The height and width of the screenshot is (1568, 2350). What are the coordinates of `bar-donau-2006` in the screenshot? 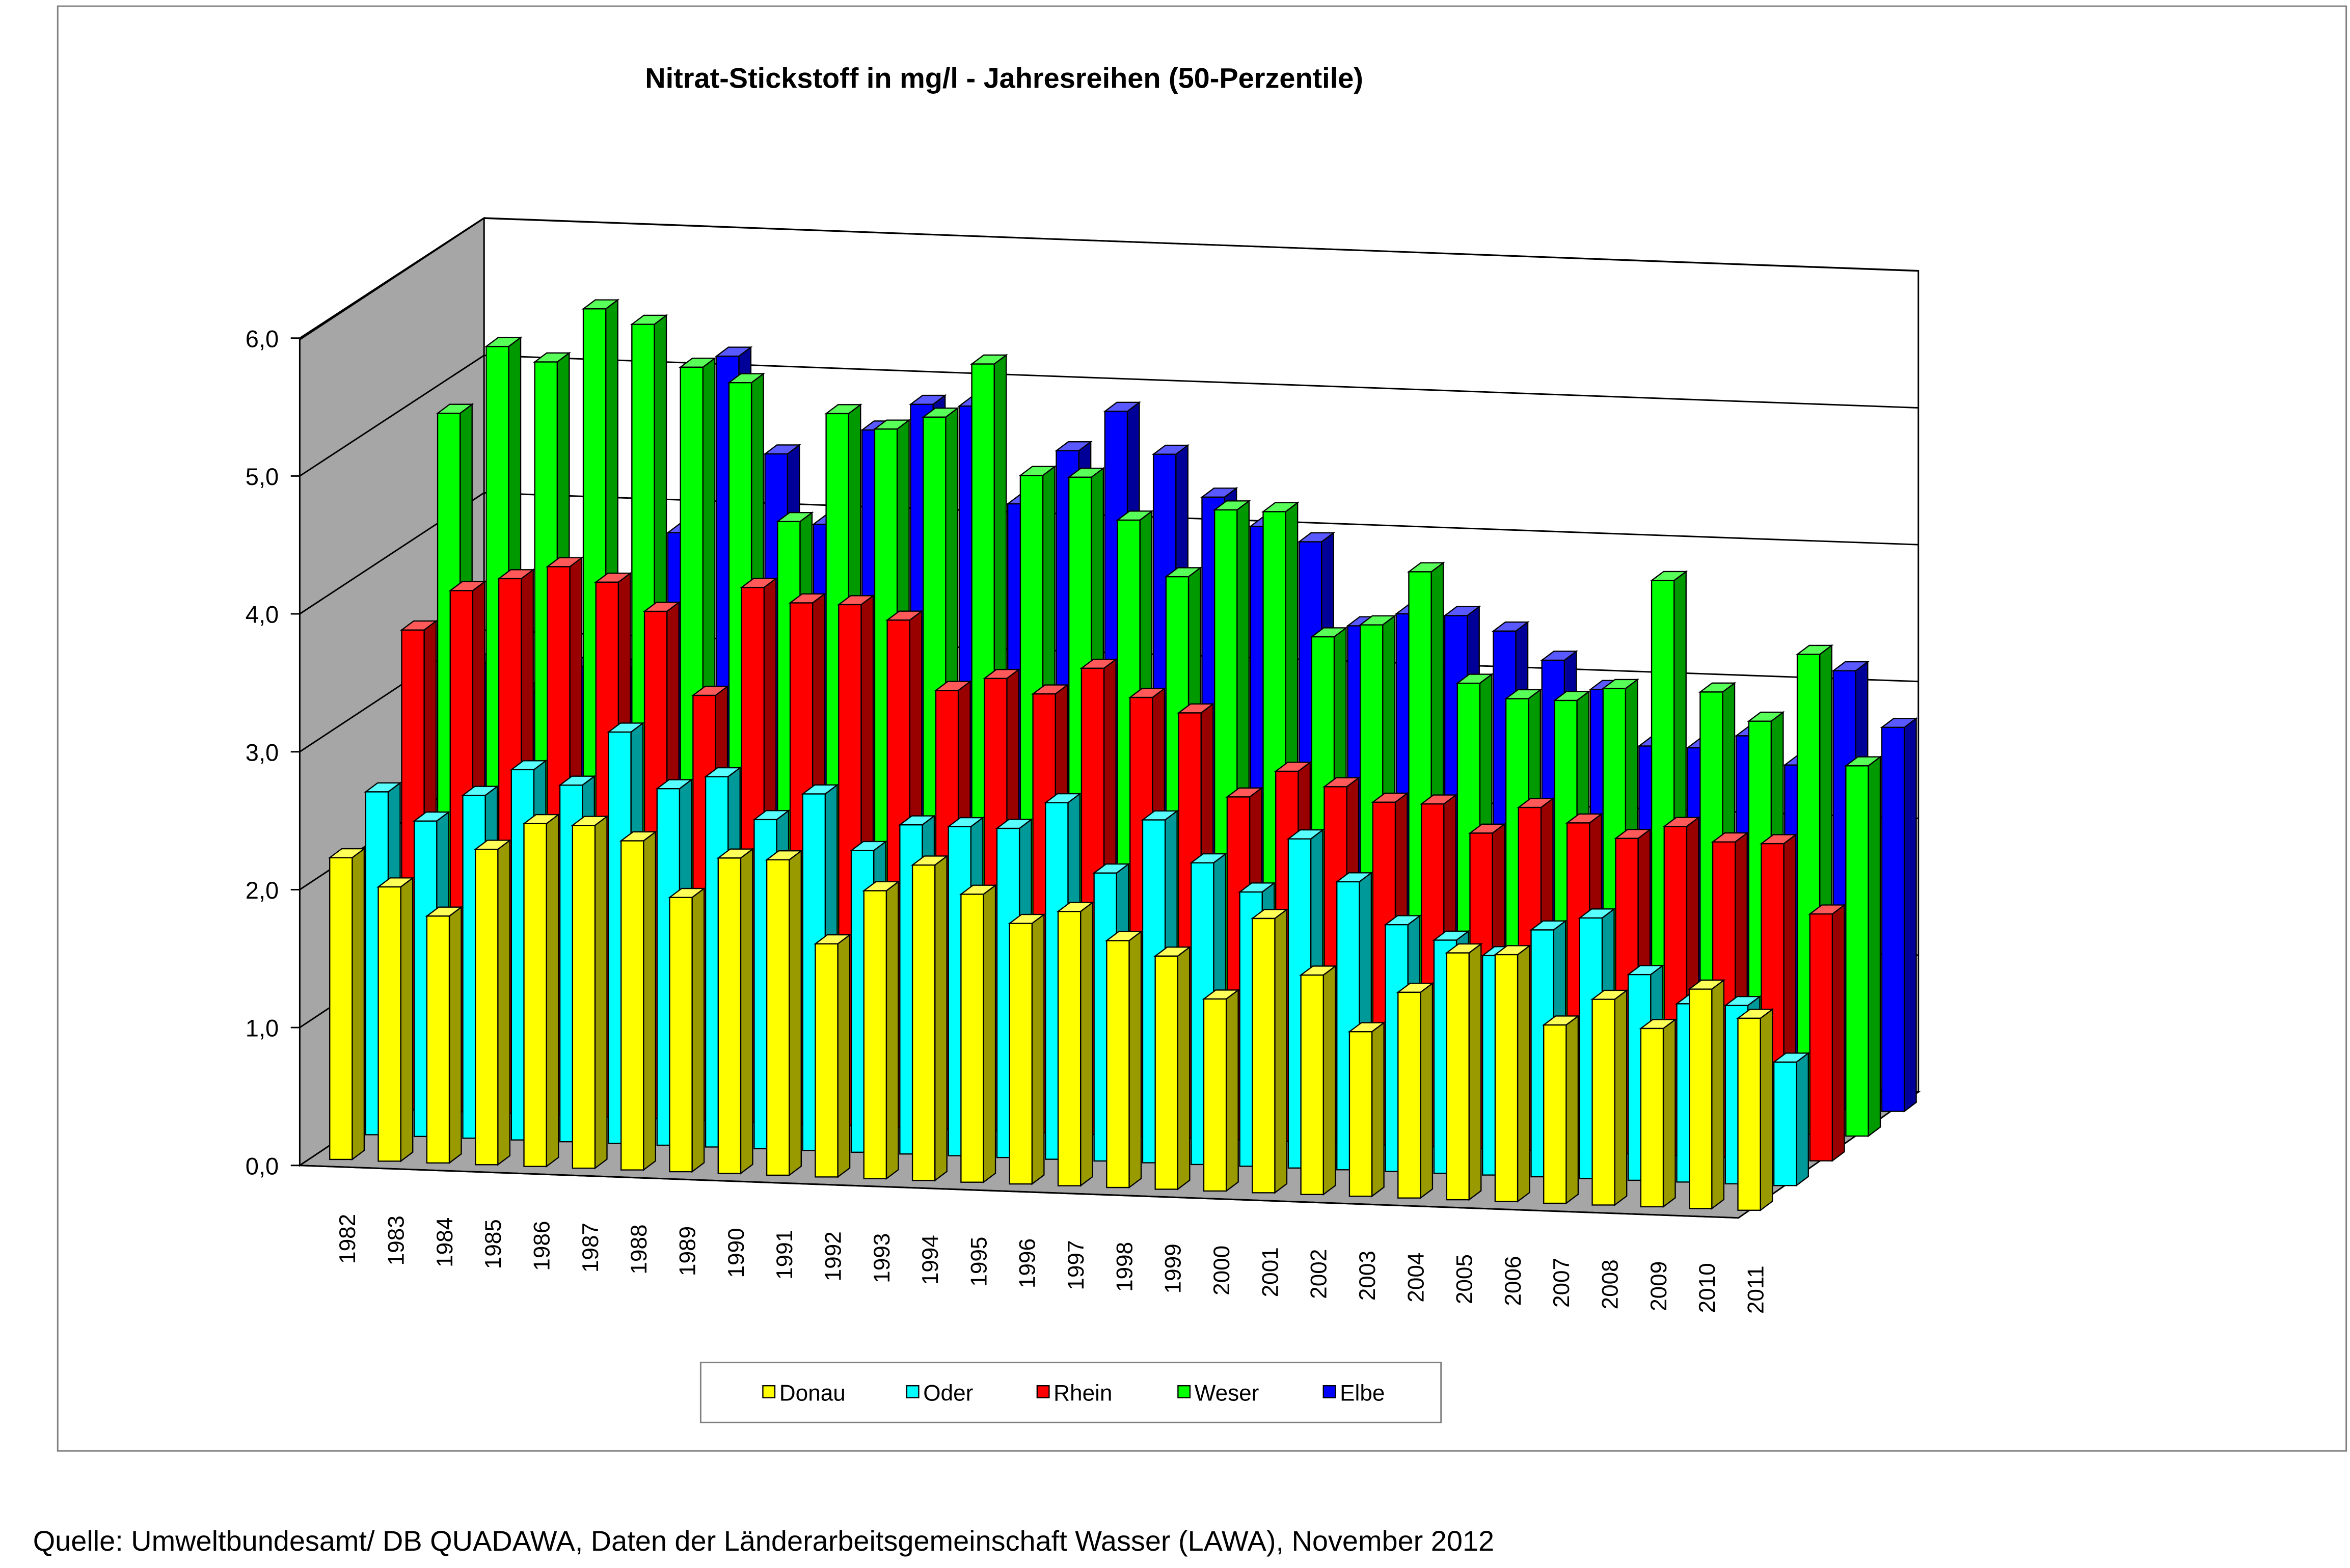 It's located at (1512, 1073).